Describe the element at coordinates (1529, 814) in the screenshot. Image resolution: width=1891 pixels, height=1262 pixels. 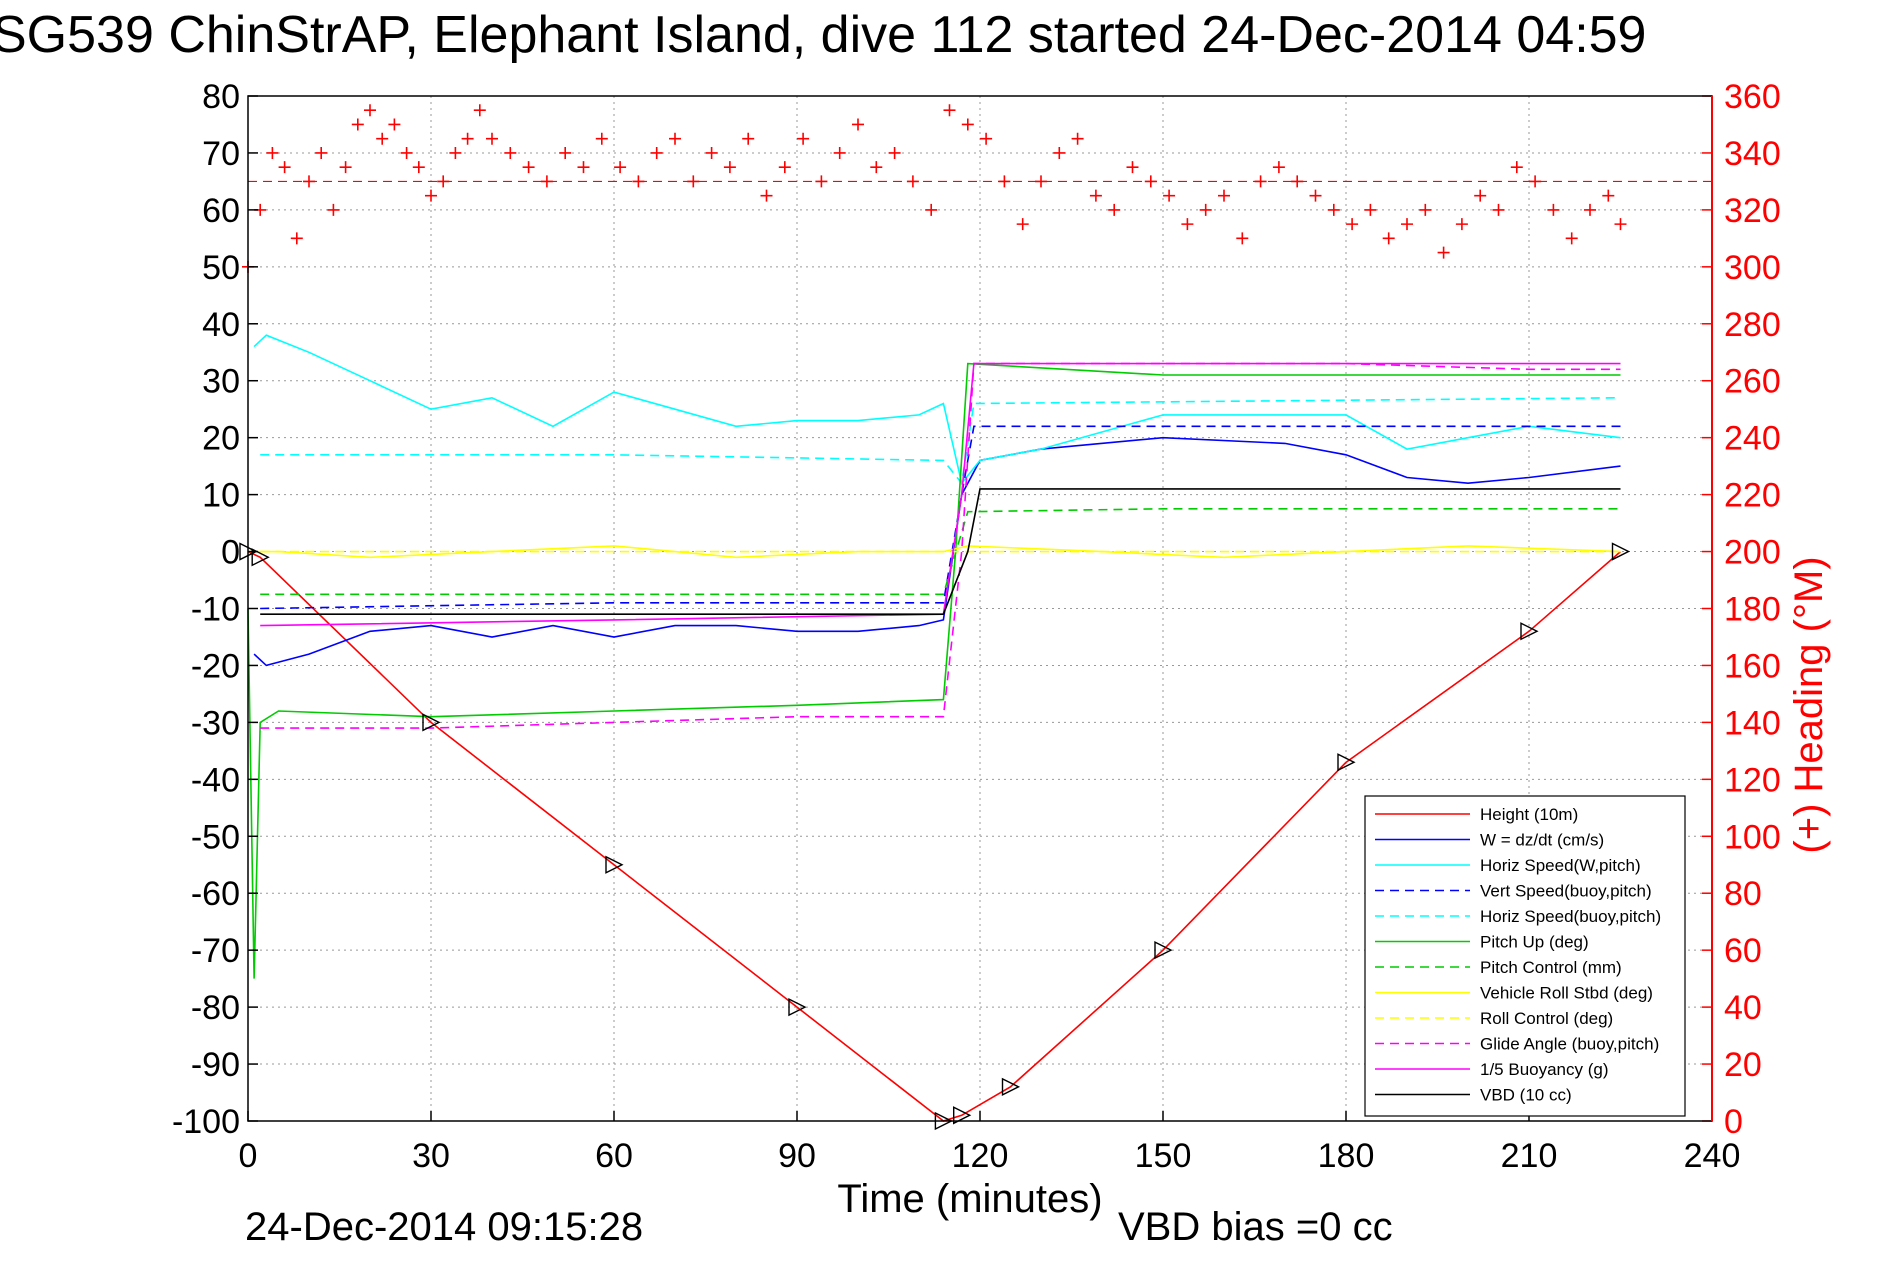
I see `legend-entry: Height (10m)` at that location.